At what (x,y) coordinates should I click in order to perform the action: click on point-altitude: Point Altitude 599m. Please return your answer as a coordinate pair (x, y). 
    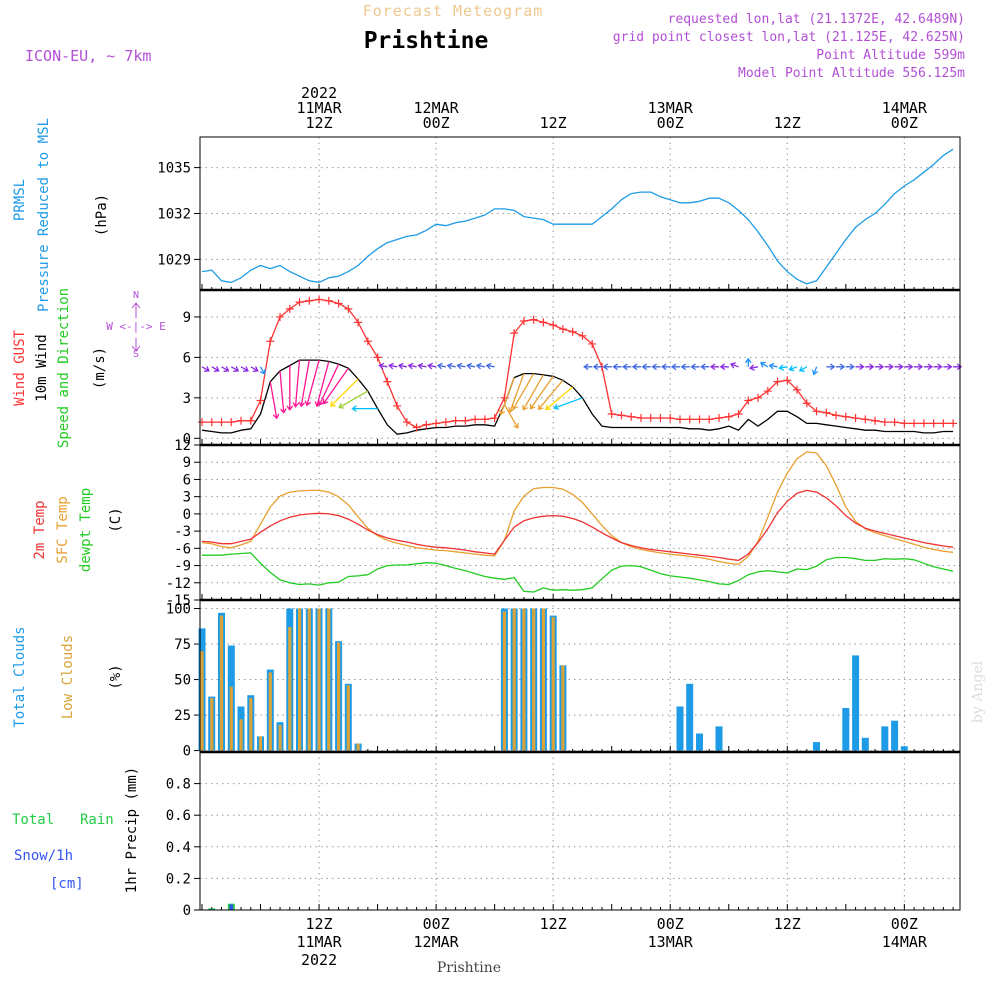
    Looking at the image, I should click on (890, 55).